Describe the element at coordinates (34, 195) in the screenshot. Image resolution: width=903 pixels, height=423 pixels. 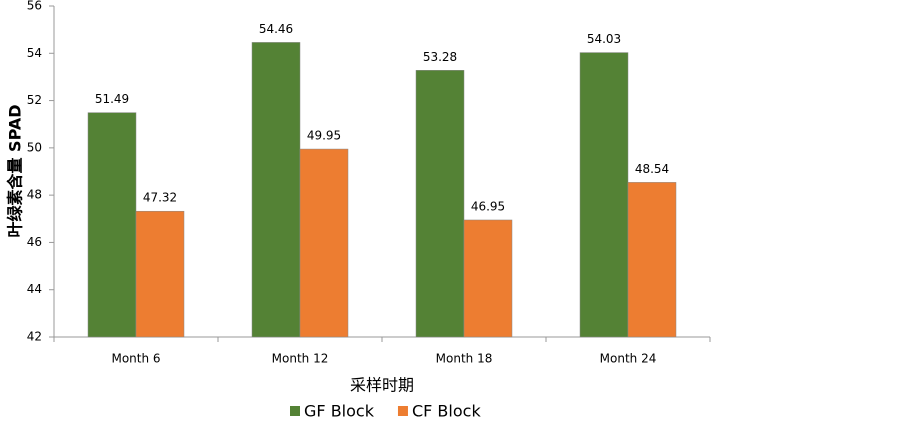
I see `y-tick-label: 48` at that location.